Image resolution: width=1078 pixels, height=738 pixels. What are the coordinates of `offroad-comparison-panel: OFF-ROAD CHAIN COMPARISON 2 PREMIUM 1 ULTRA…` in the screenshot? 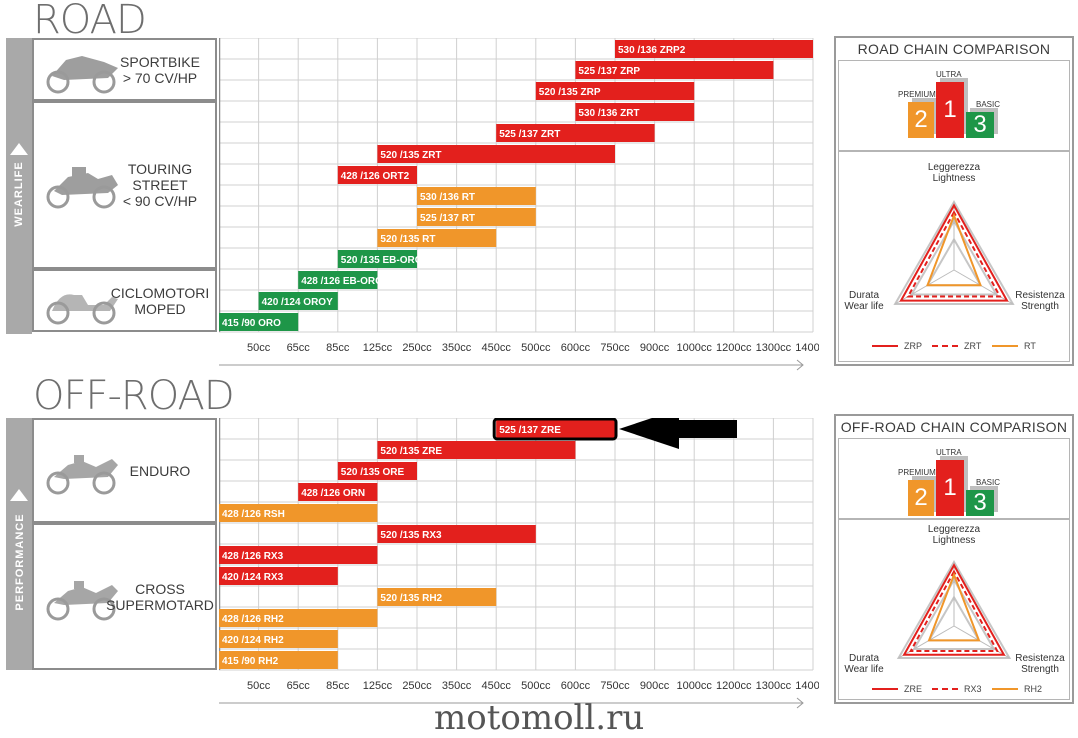 It's located at (954, 559).